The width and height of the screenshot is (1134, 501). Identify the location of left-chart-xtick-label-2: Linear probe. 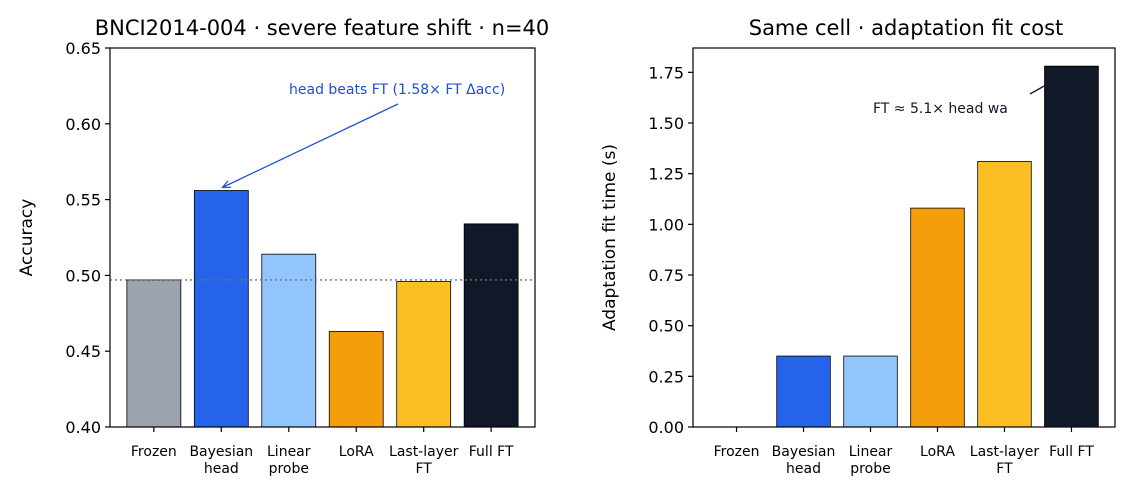
(289, 460).